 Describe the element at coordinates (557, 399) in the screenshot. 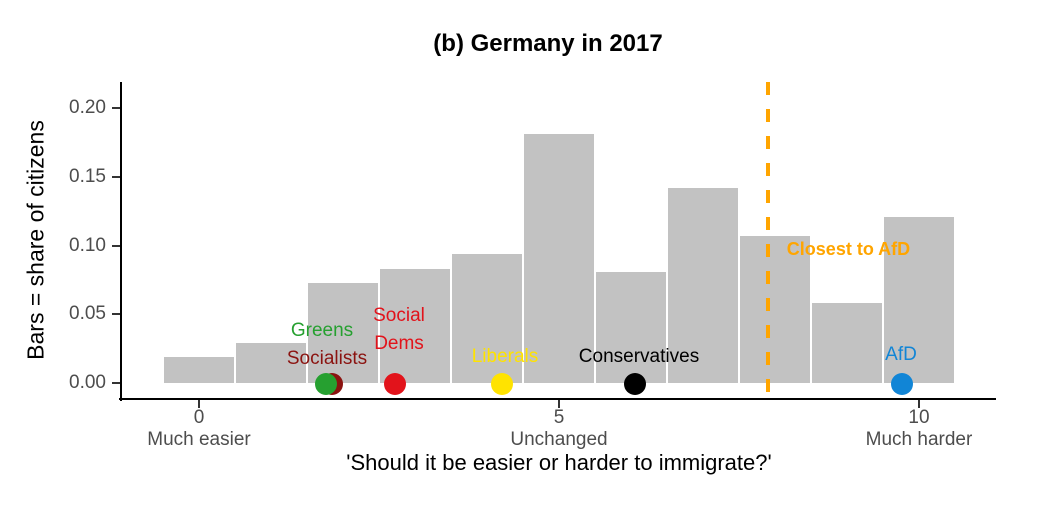

I see `x-axis-line` at that location.